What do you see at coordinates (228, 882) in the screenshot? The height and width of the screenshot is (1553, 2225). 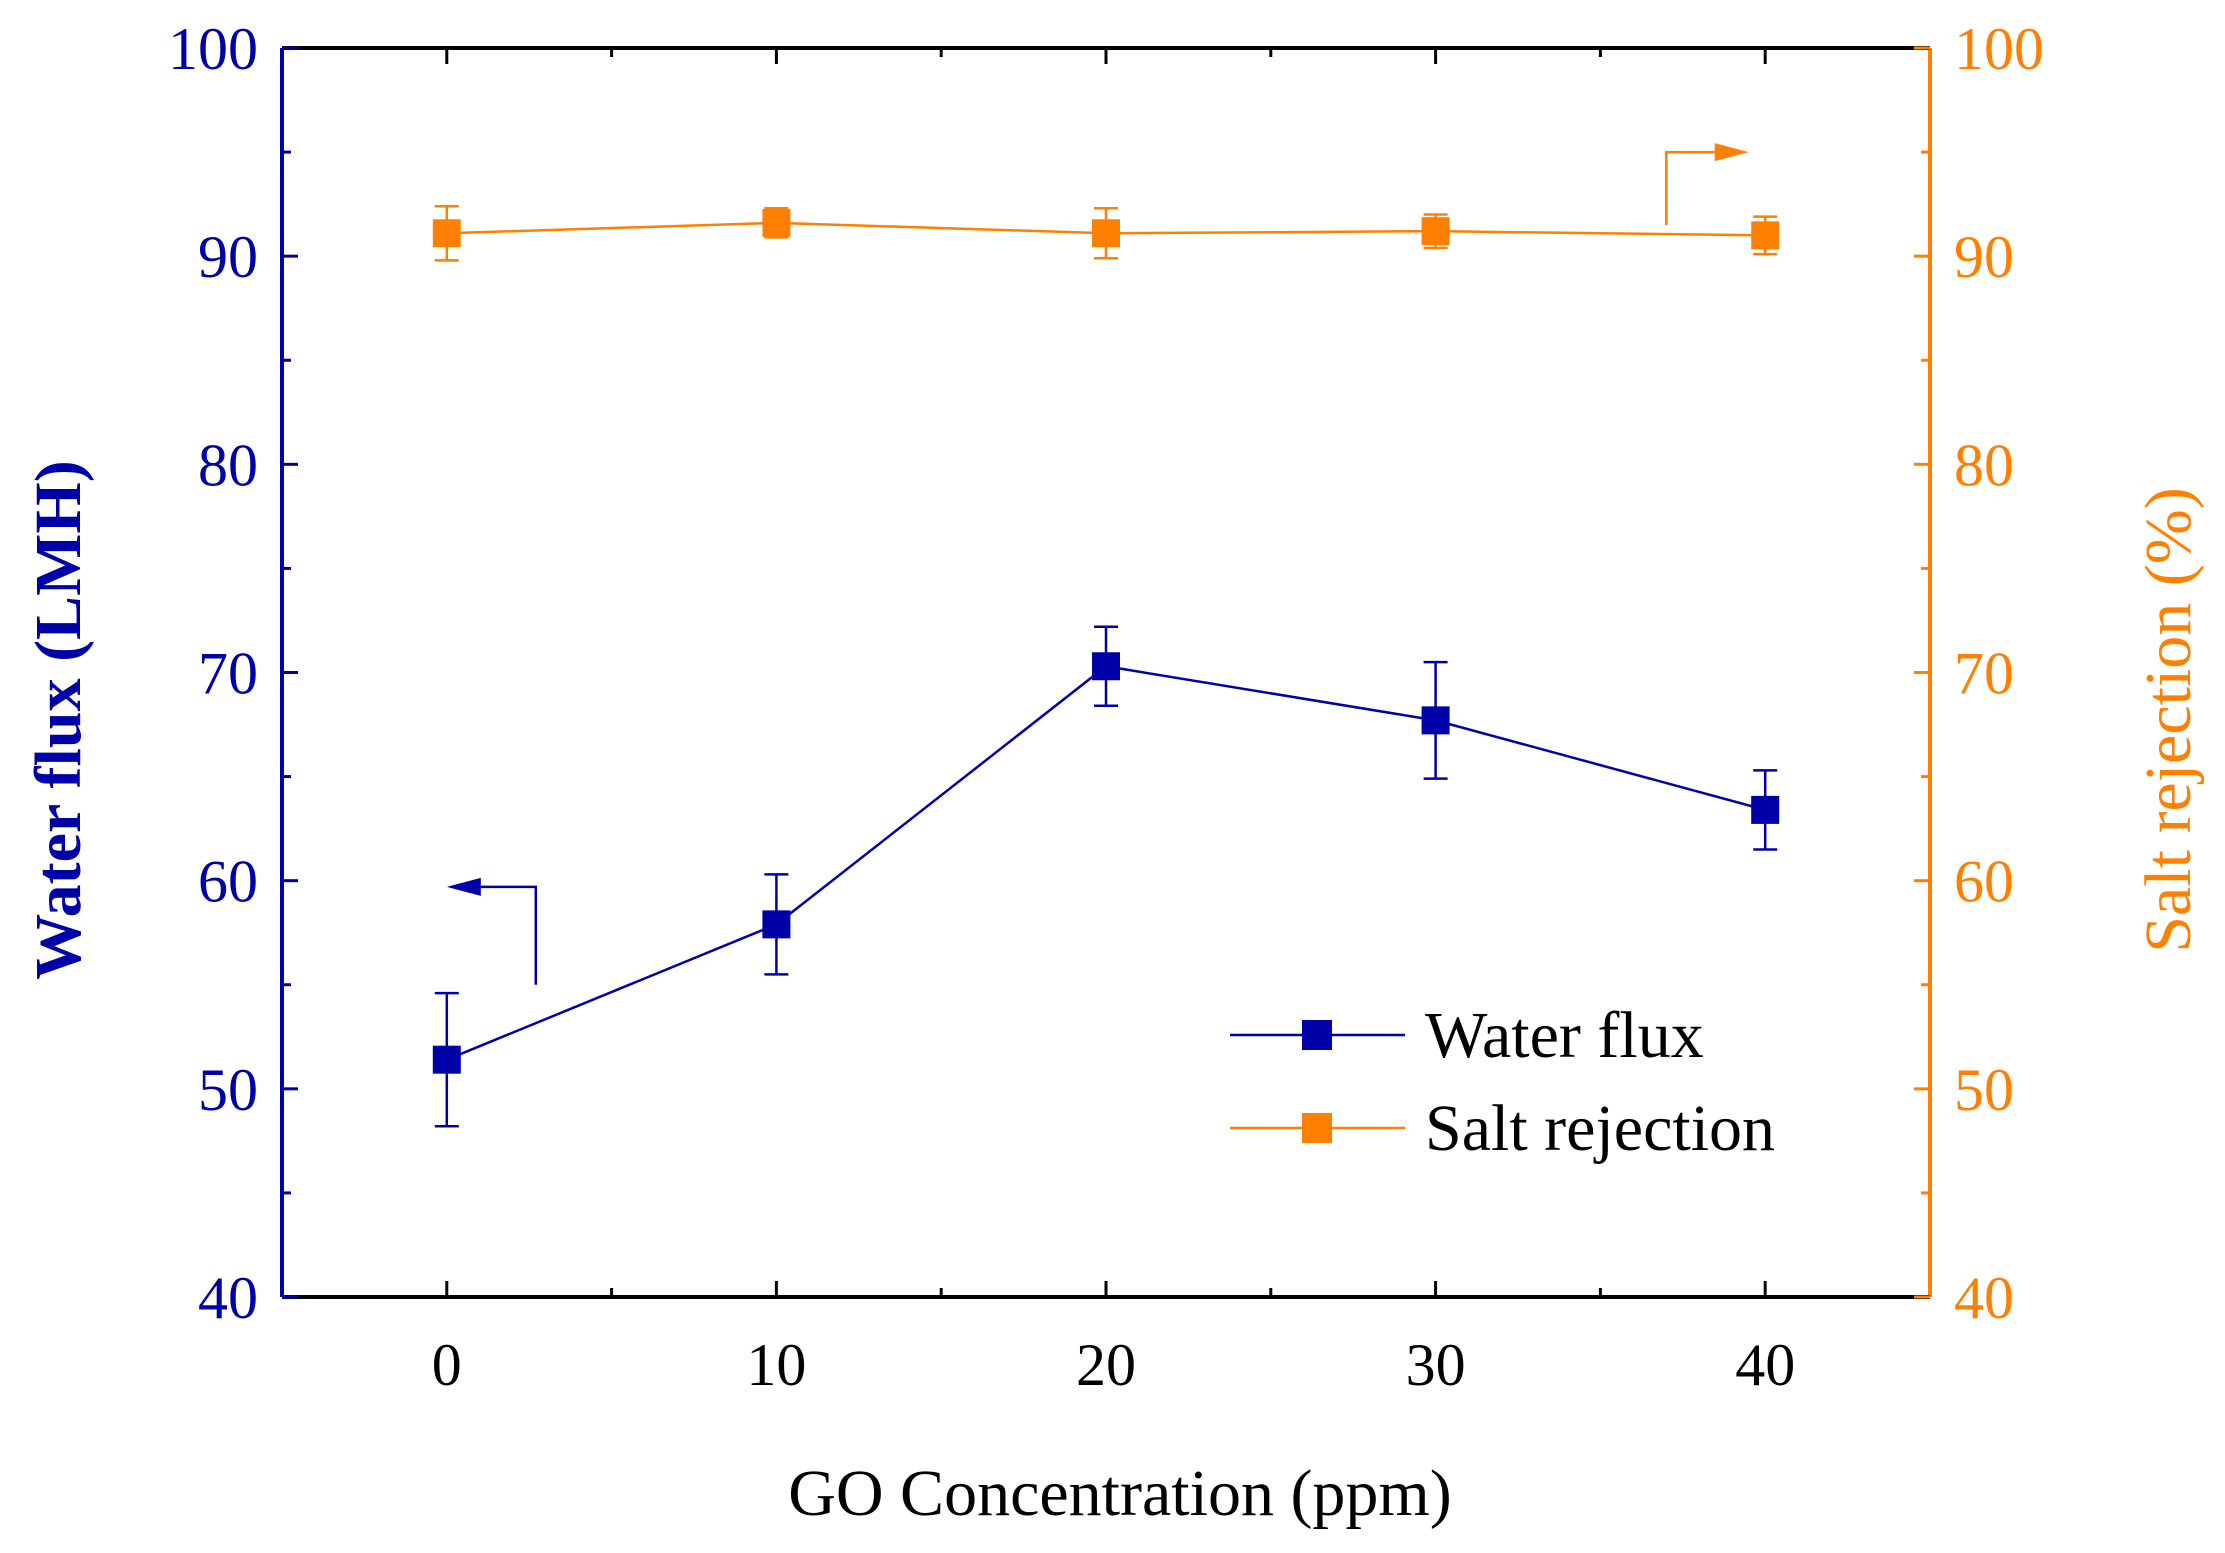 I see `y-left-tick-label: 60` at bounding box center [228, 882].